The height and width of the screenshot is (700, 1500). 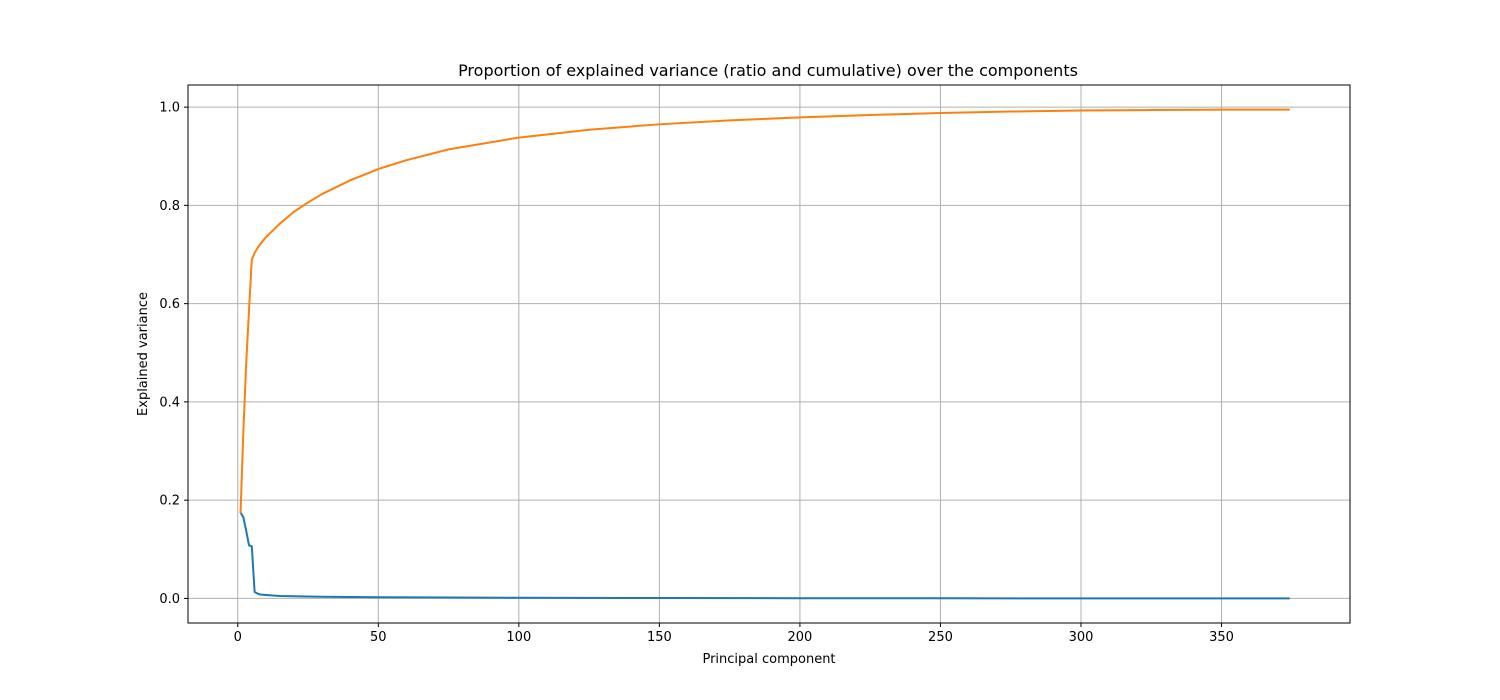 What do you see at coordinates (659, 637) in the screenshot?
I see `x-tick-label: 150` at bounding box center [659, 637].